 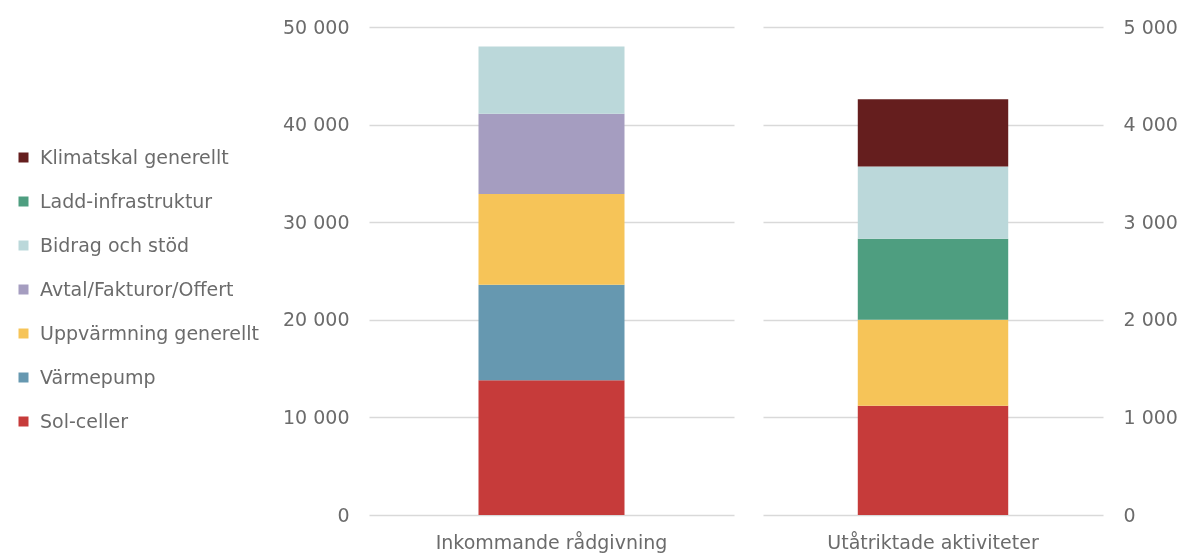 I want to click on legend-label: Avtal/Fakturor/Offert, so click(x=137, y=288).